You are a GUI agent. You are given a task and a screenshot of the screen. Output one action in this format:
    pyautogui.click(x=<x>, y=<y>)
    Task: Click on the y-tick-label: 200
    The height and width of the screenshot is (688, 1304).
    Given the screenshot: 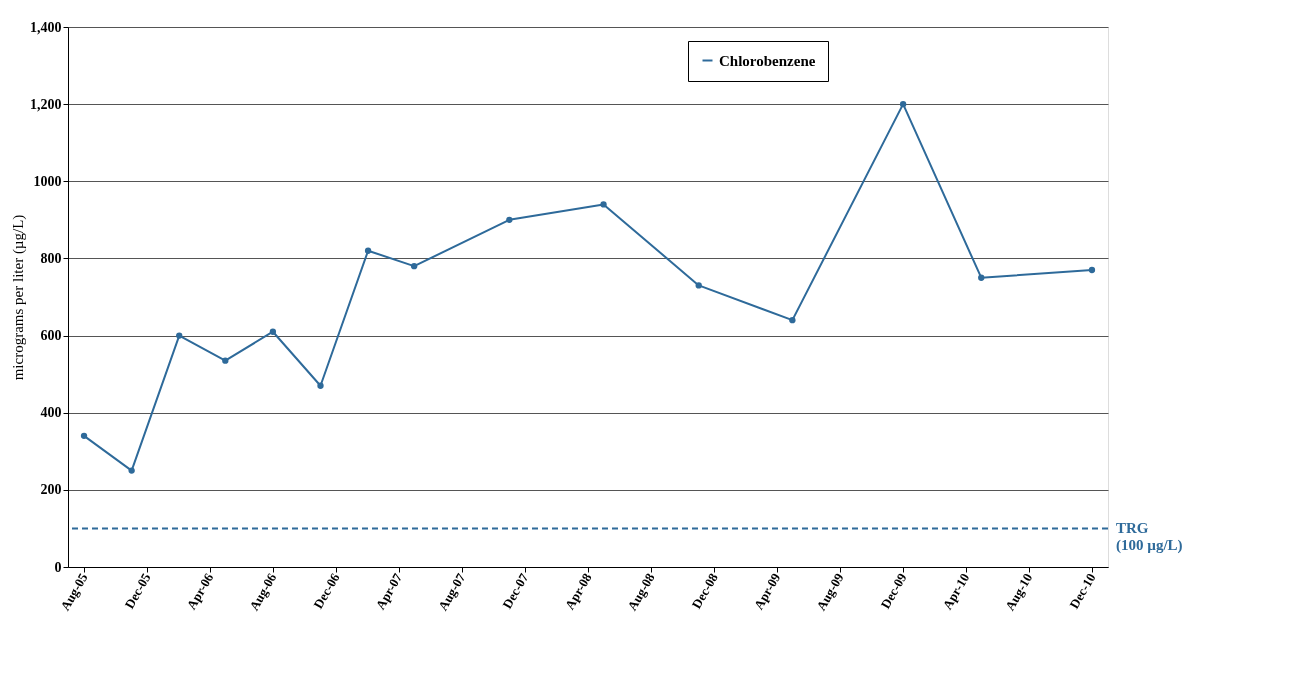 What is the action you would take?
    pyautogui.click(x=51, y=490)
    